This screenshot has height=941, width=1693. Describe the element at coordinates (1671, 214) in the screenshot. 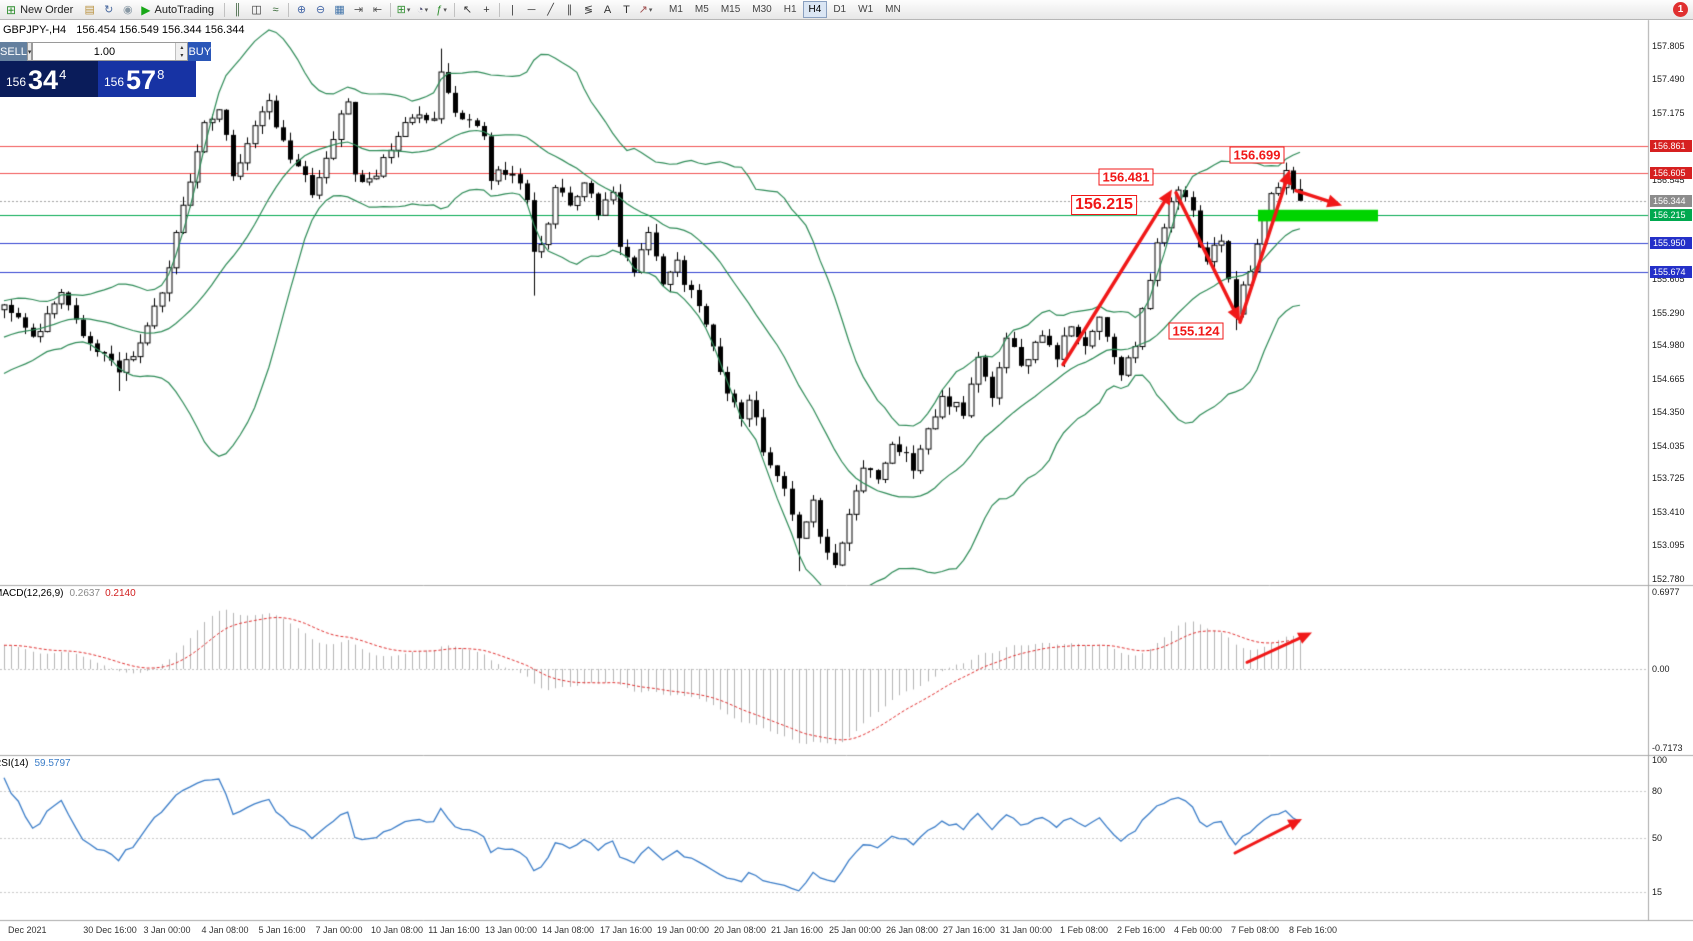

I see `price-level-badge: 156.215` at that location.